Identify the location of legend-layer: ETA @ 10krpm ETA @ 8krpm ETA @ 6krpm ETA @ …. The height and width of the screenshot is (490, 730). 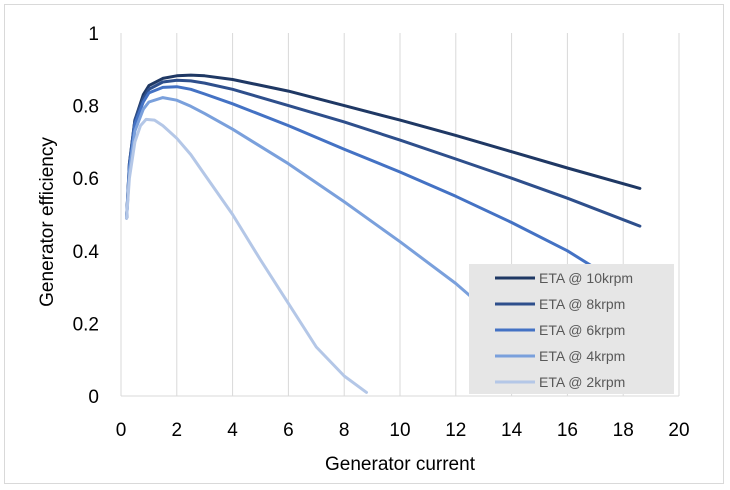
(564, 330).